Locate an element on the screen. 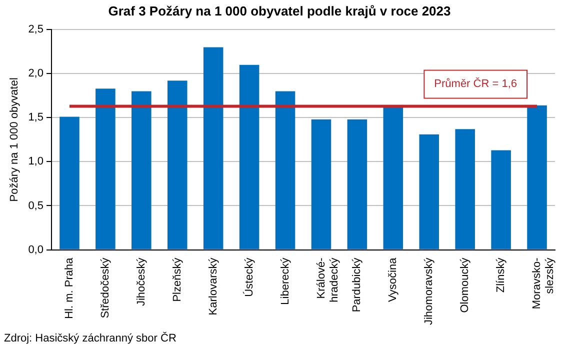 Image resolution: width=567 pixels, height=348 pixels. x-tick-label: Králové- hradecký is located at coordinates (327, 279).